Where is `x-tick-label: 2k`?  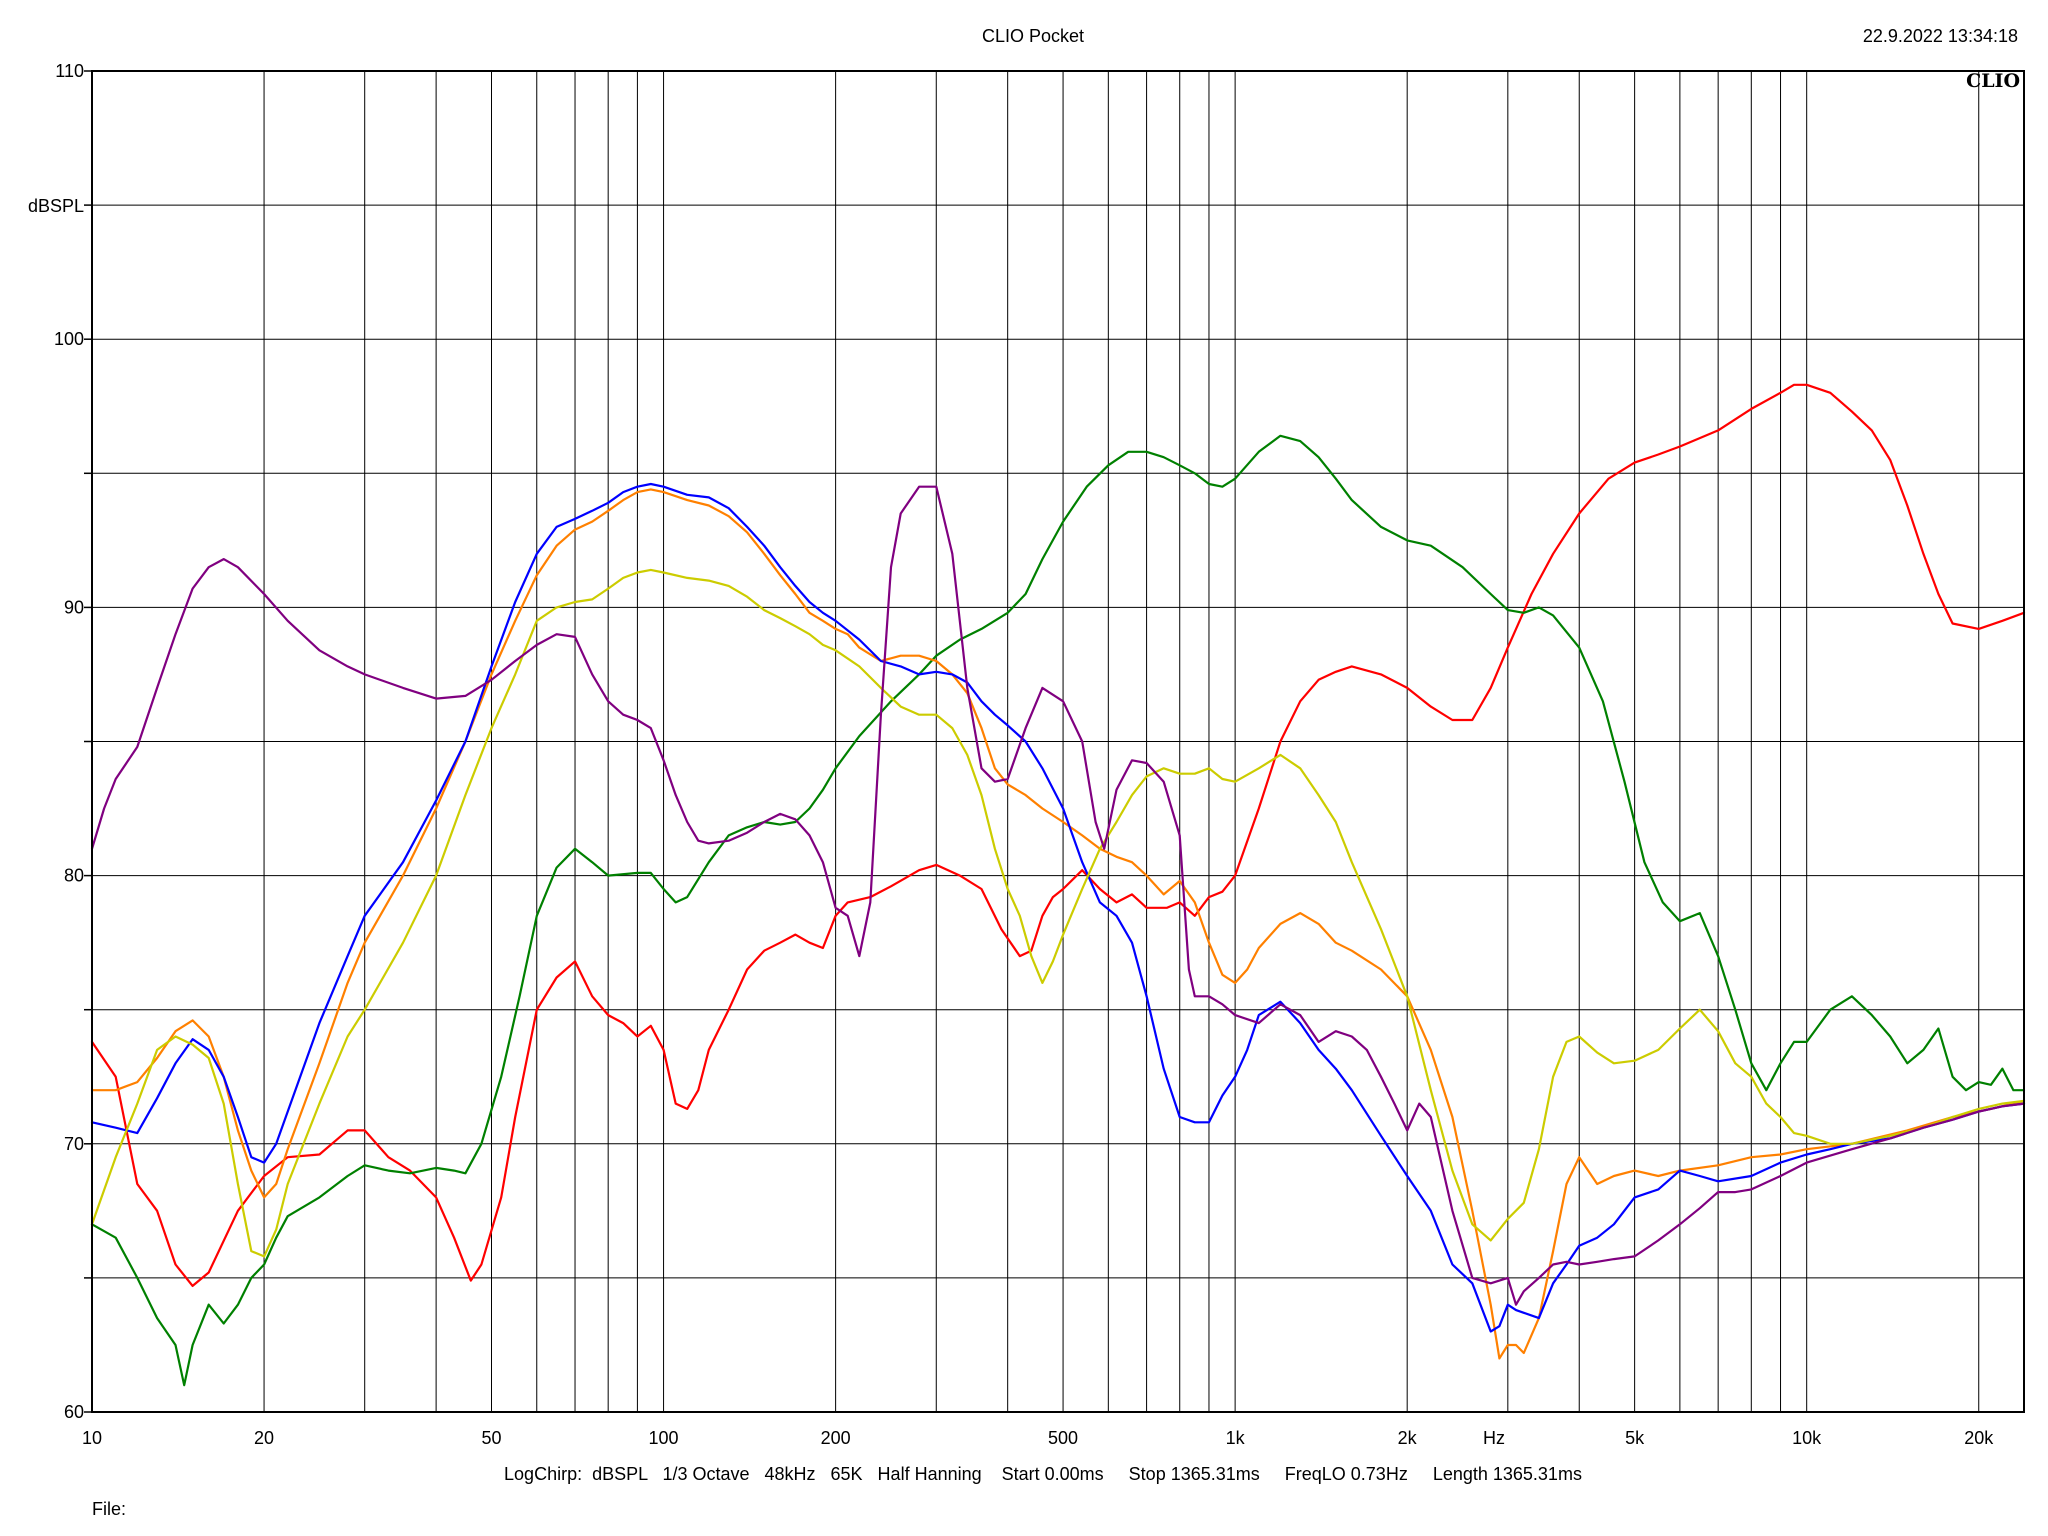
x-tick-label: 2k is located at coordinates (1408, 1438).